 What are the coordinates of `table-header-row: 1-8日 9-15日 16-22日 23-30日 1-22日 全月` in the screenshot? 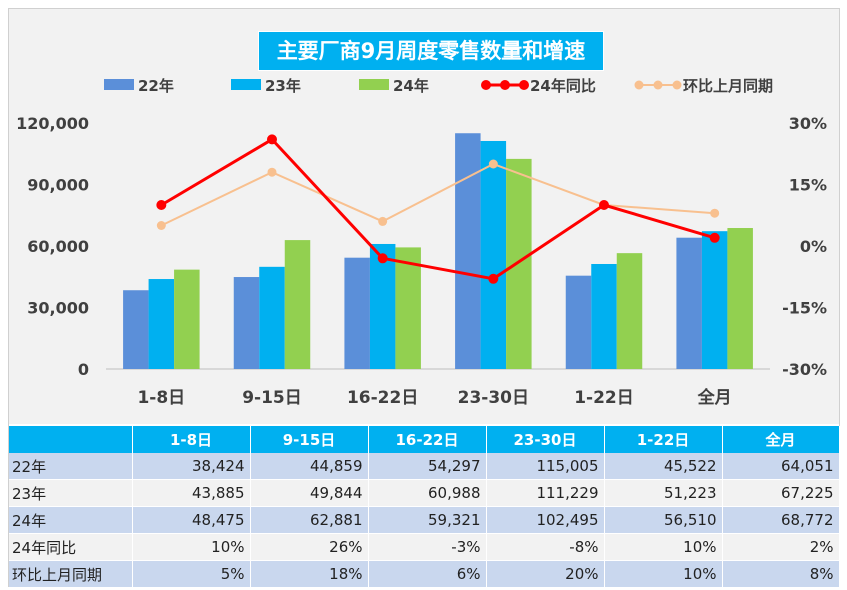 It's located at (424, 439).